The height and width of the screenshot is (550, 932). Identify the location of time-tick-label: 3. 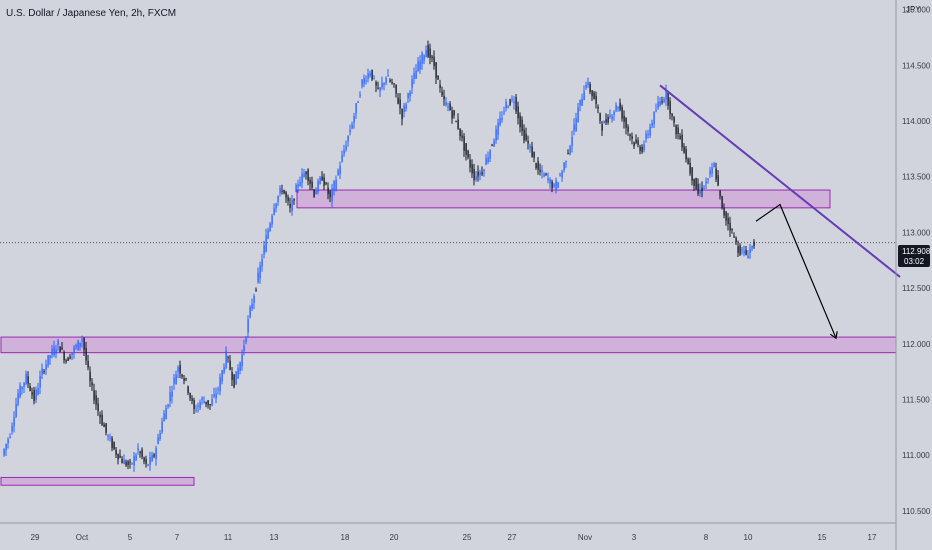
(634, 537).